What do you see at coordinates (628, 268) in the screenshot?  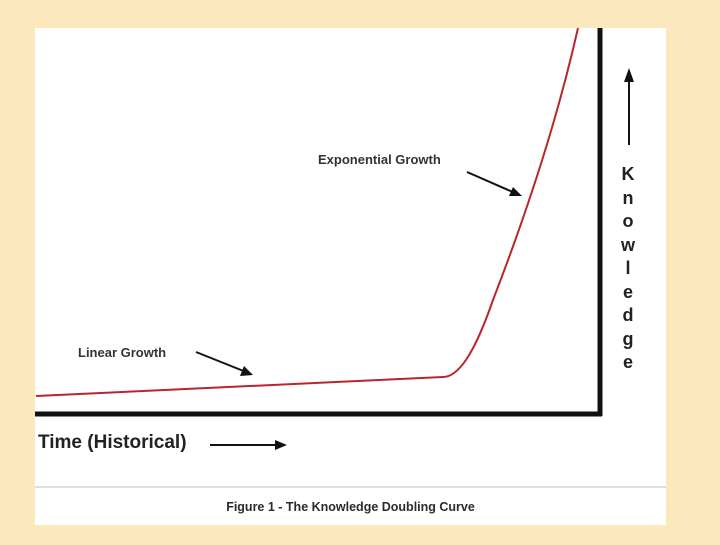 I see `y-axis-label-letter: l` at bounding box center [628, 268].